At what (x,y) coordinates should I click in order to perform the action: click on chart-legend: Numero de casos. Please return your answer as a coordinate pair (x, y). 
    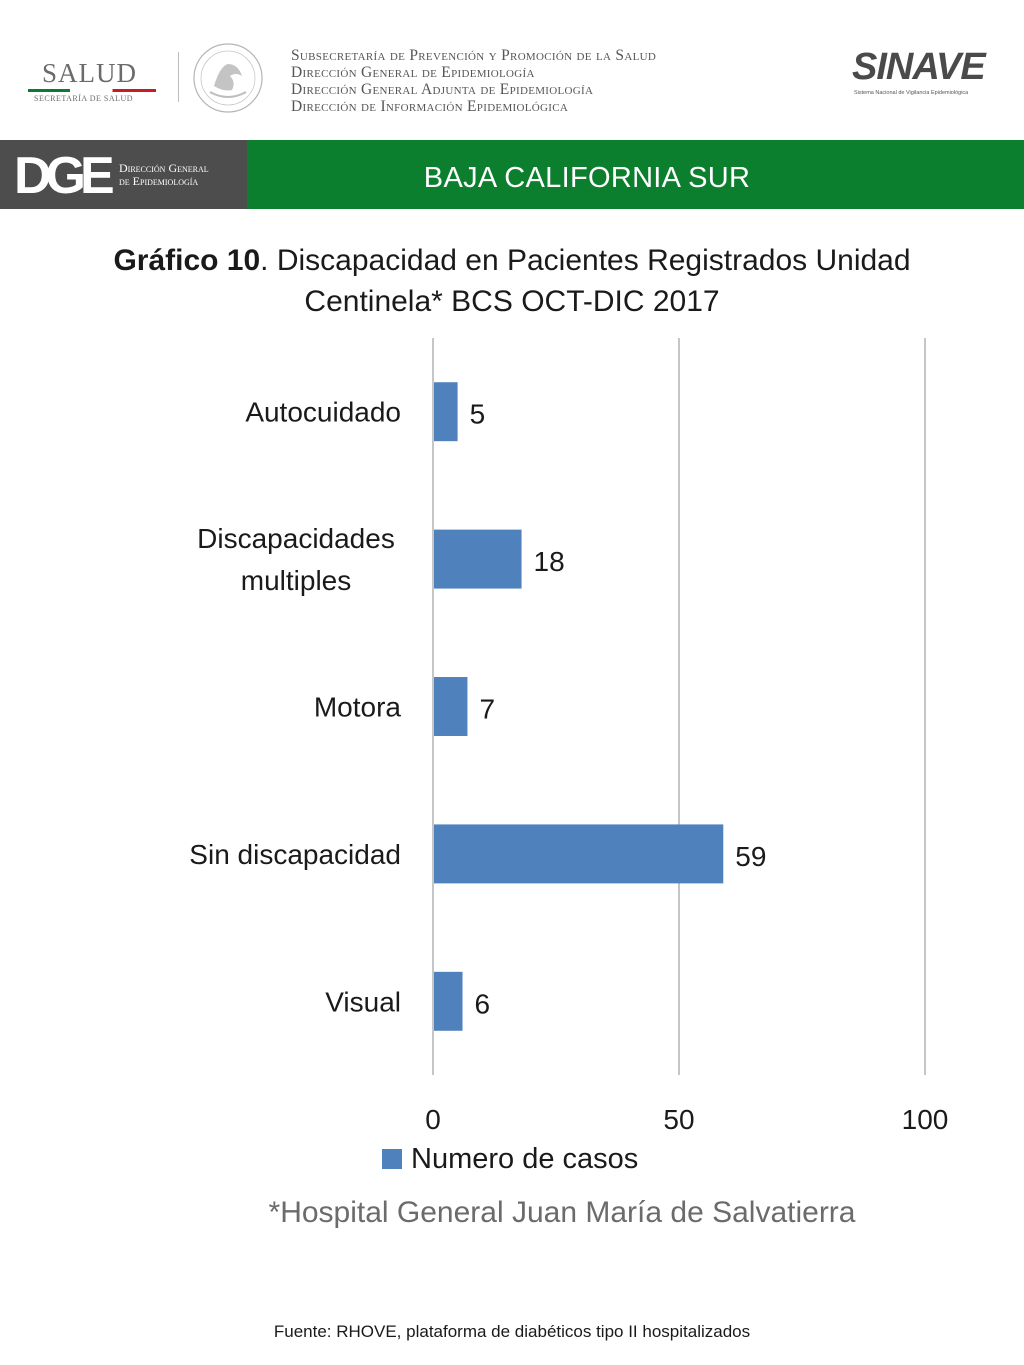
    Looking at the image, I should click on (510, 1159).